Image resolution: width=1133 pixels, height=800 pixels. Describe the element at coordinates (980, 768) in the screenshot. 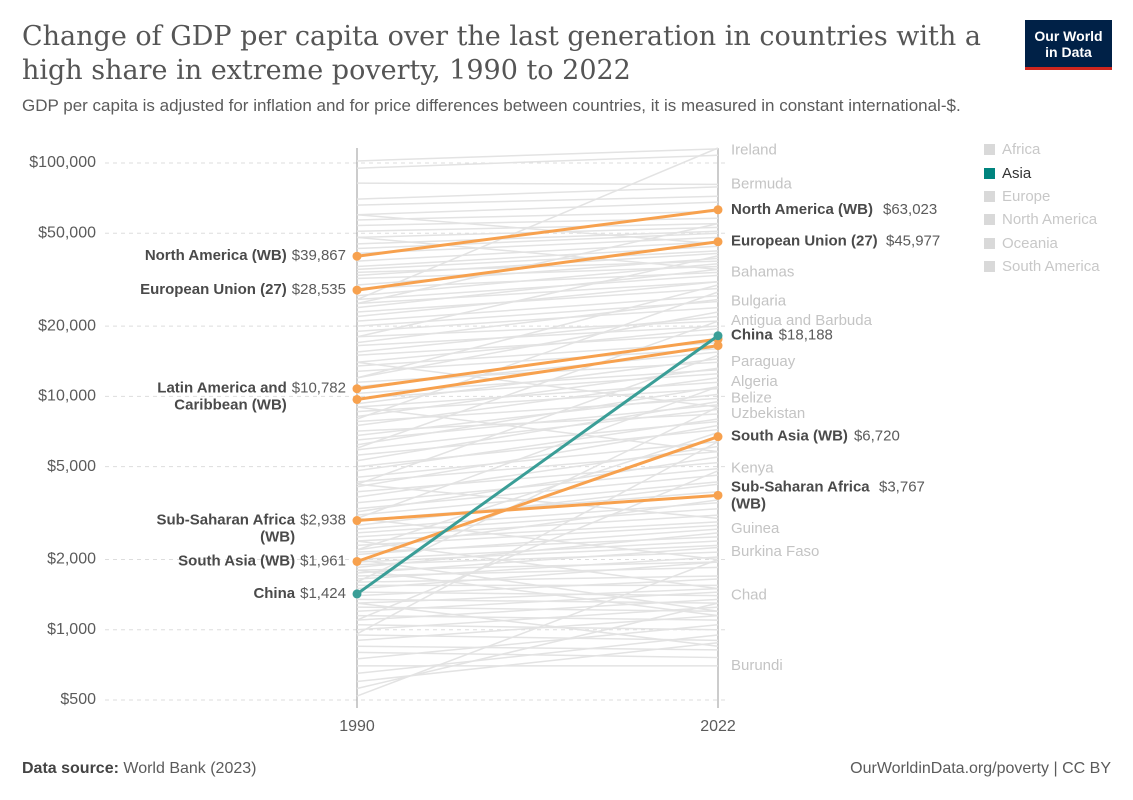

I see `source-link: OurWorldinData.org/poverty | CC BY` at that location.